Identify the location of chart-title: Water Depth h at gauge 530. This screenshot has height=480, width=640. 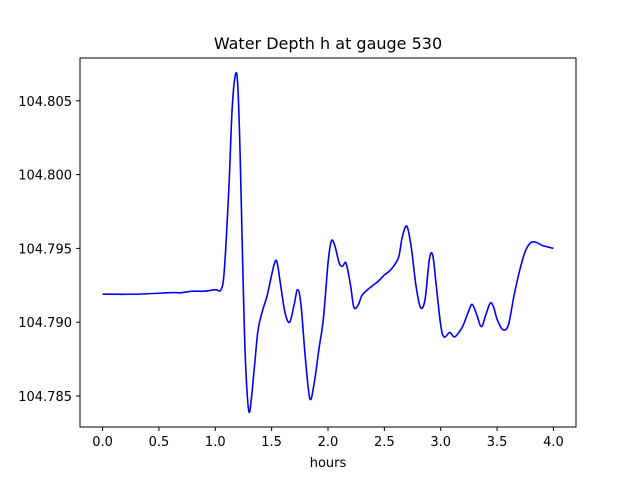
(328, 43).